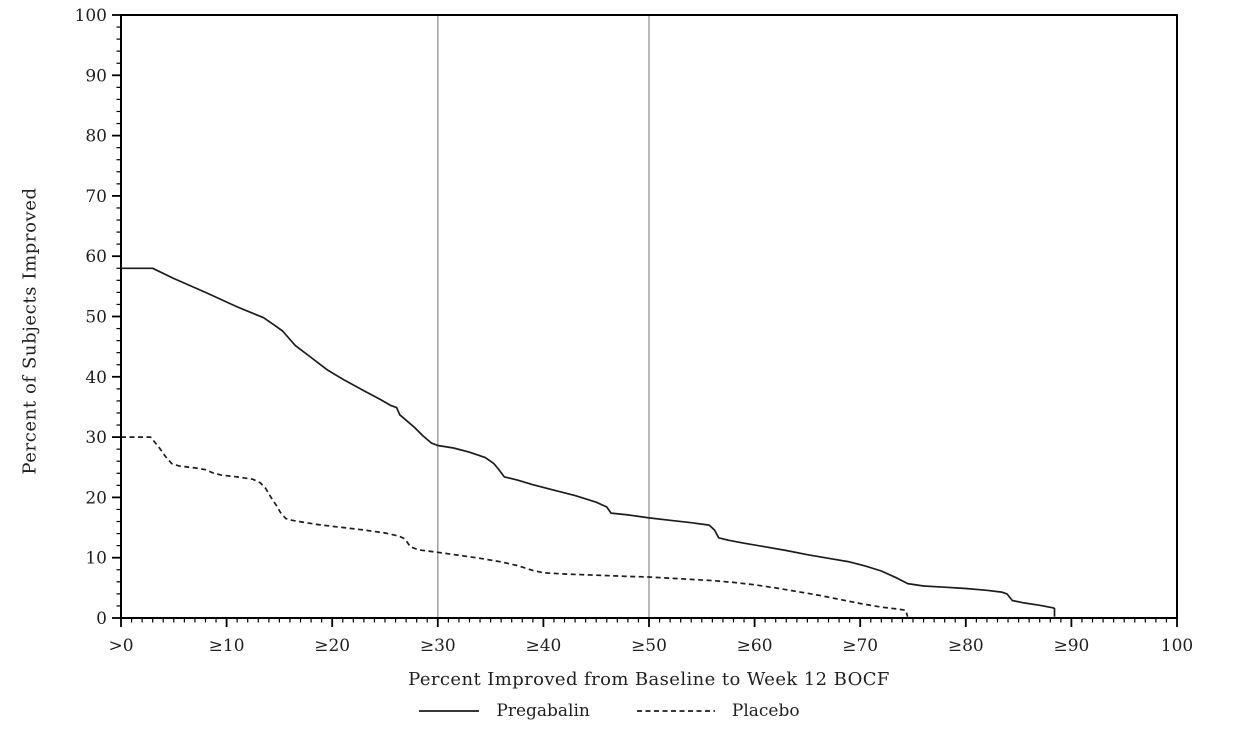 The width and height of the screenshot is (1238, 733). Describe the element at coordinates (860, 646) in the screenshot. I see `x-tick-label: ≥70` at that location.